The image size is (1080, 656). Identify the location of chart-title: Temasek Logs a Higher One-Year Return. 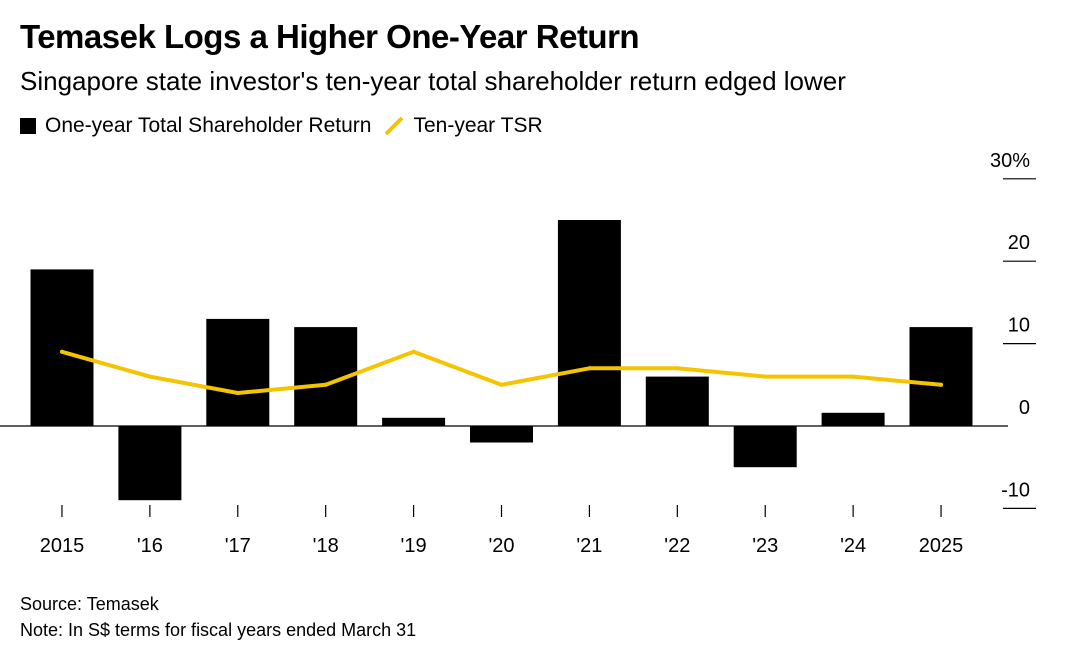
(330, 36).